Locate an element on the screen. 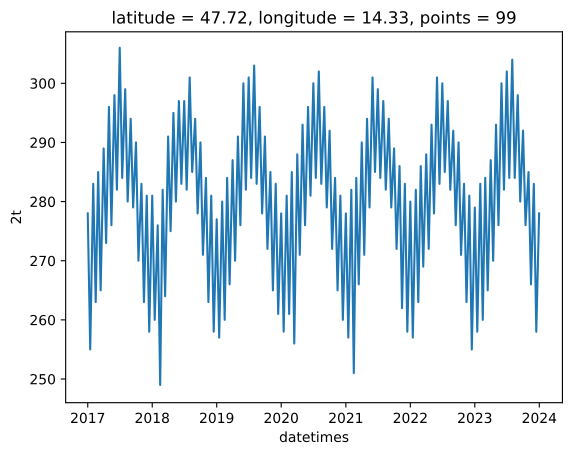 The width and height of the screenshot is (571, 455). x-tick-label: 2024 is located at coordinates (539, 418).